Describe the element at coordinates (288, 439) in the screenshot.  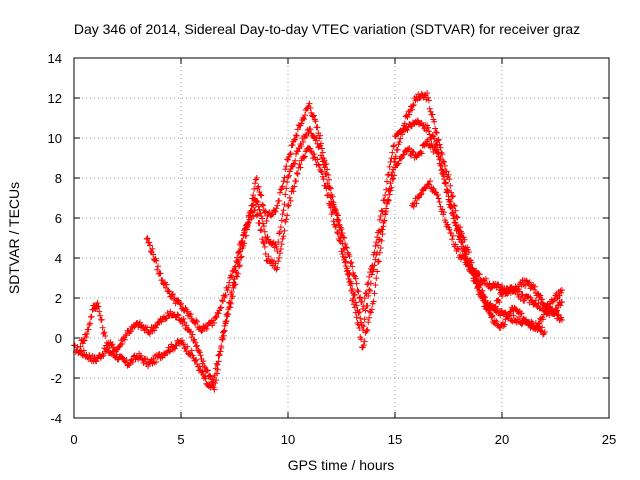
I see `x-tick-label: 10` at that location.